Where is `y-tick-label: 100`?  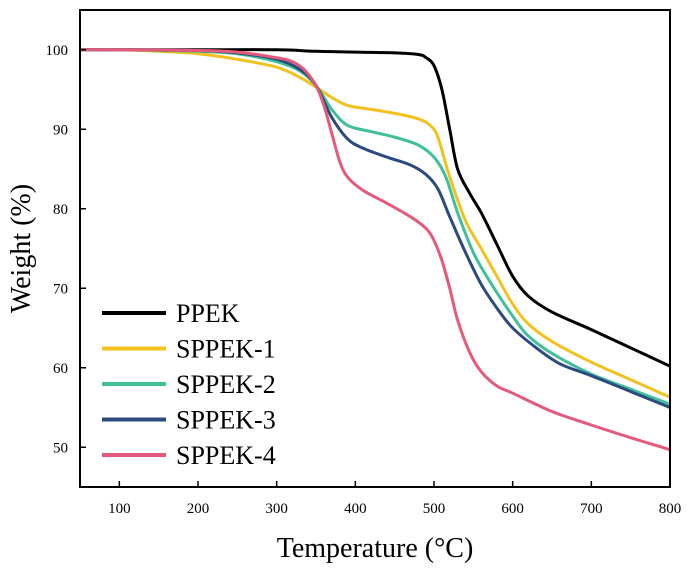
y-tick-label: 100 is located at coordinates (57, 51).